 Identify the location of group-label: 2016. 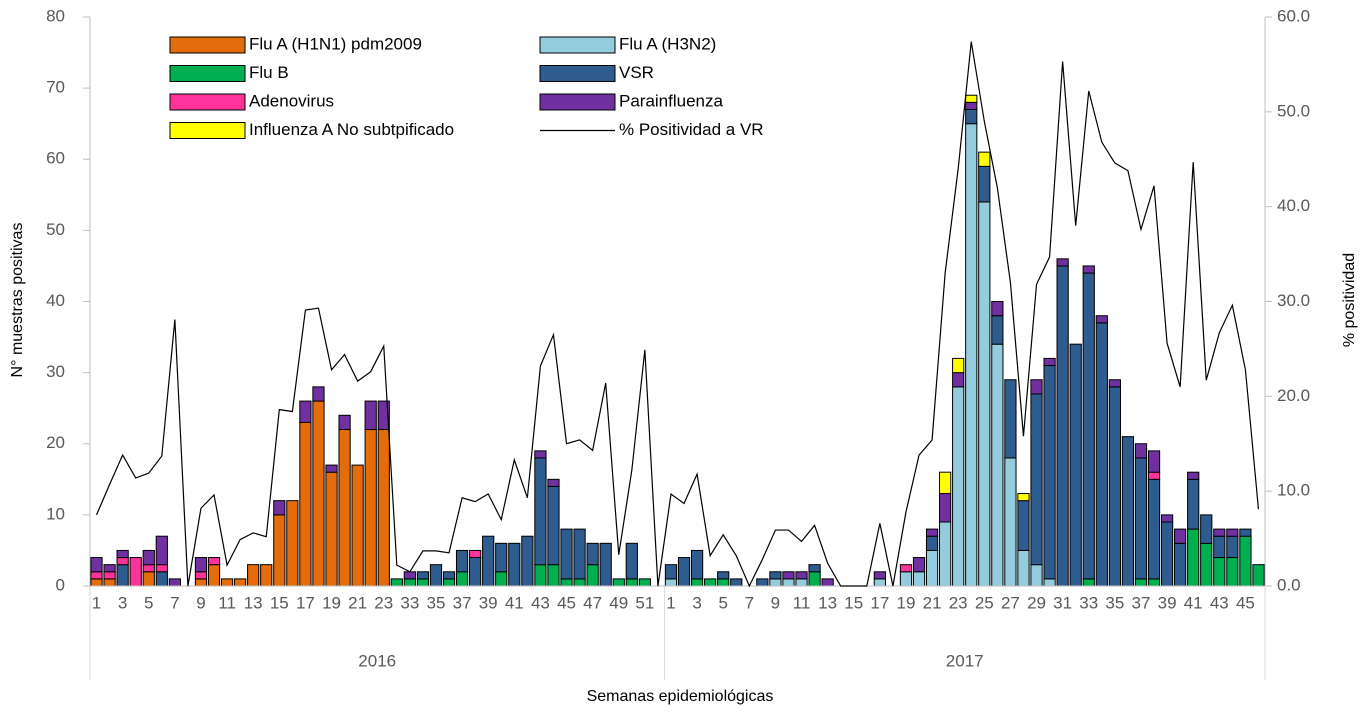
(377, 660).